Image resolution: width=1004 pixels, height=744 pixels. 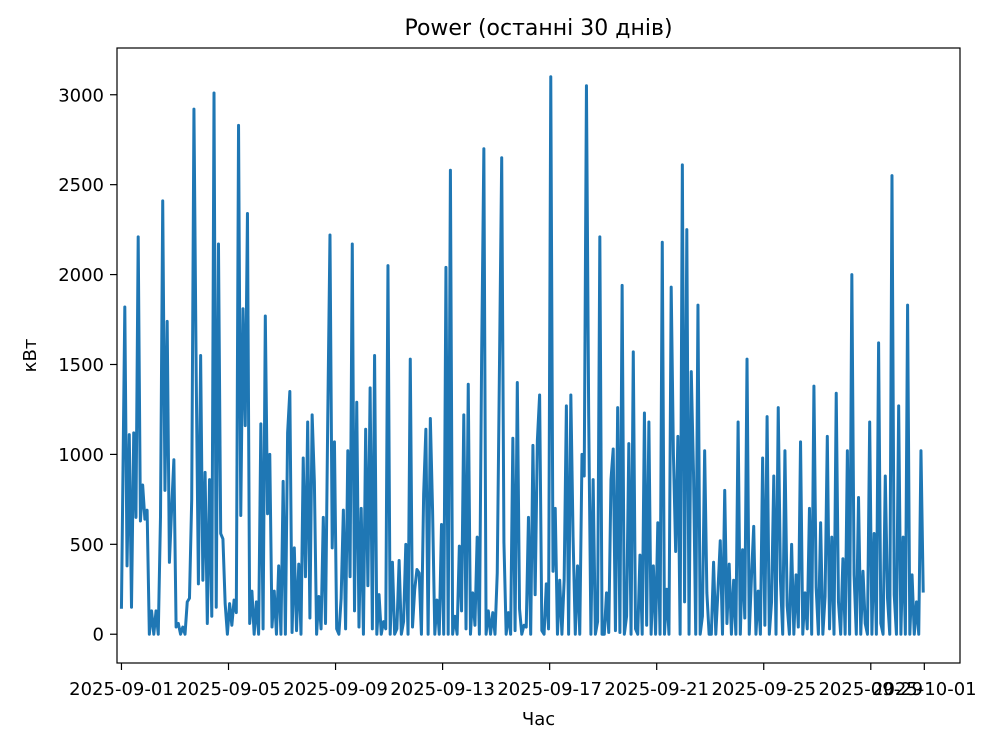 What do you see at coordinates (442, 689) in the screenshot?
I see `x-tick-label: 2025-09-13` at bounding box center [442, 689].